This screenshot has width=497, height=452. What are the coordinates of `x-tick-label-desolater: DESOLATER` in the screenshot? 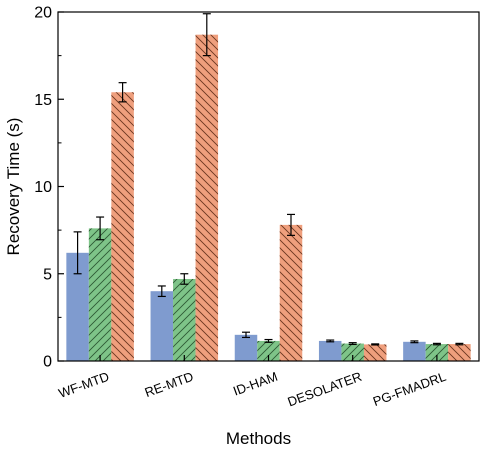 It's located at (325, 389).